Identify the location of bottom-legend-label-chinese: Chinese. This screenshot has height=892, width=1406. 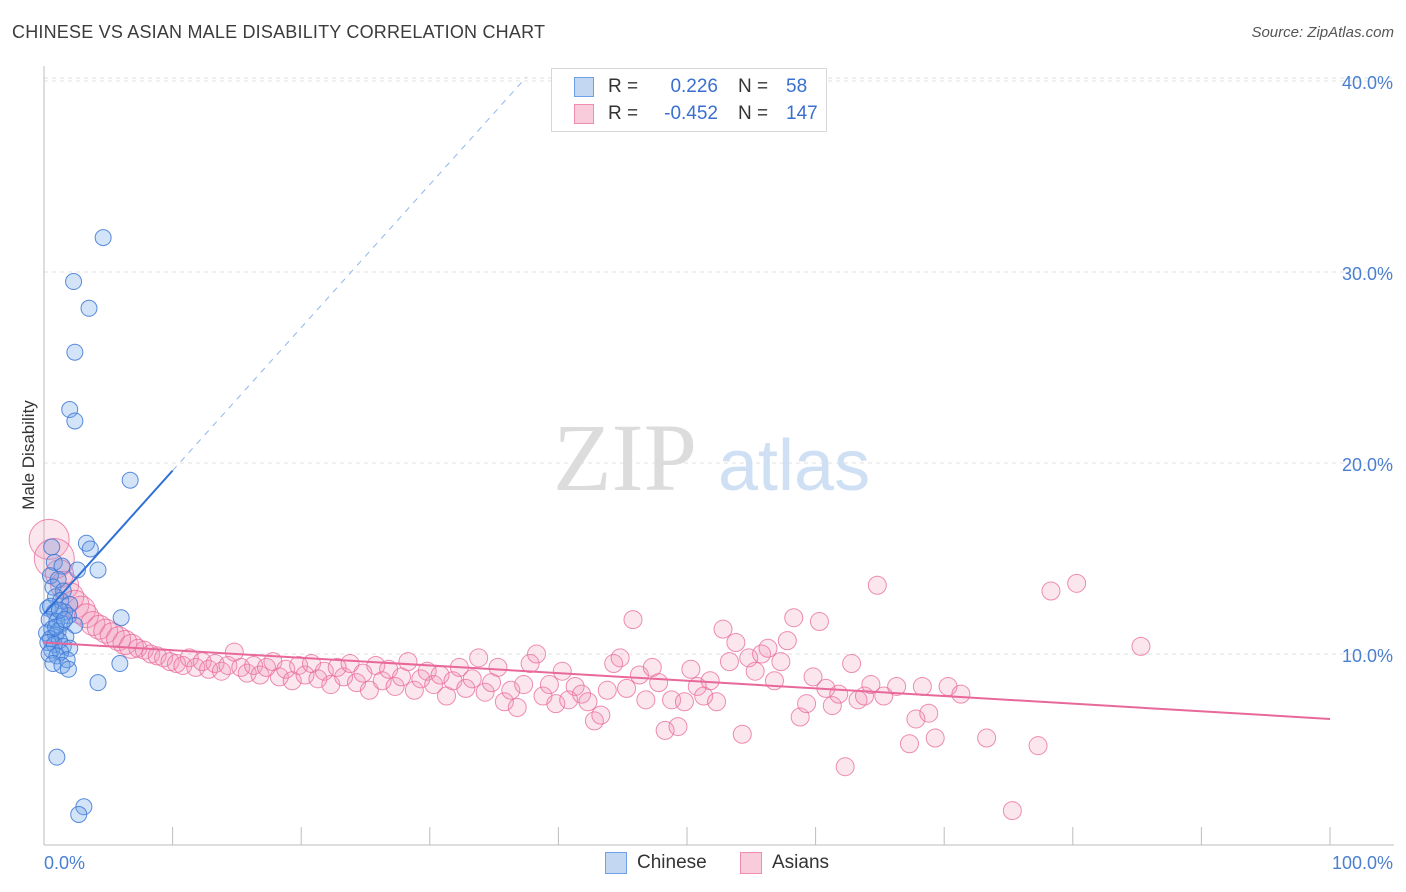
(672, 862).